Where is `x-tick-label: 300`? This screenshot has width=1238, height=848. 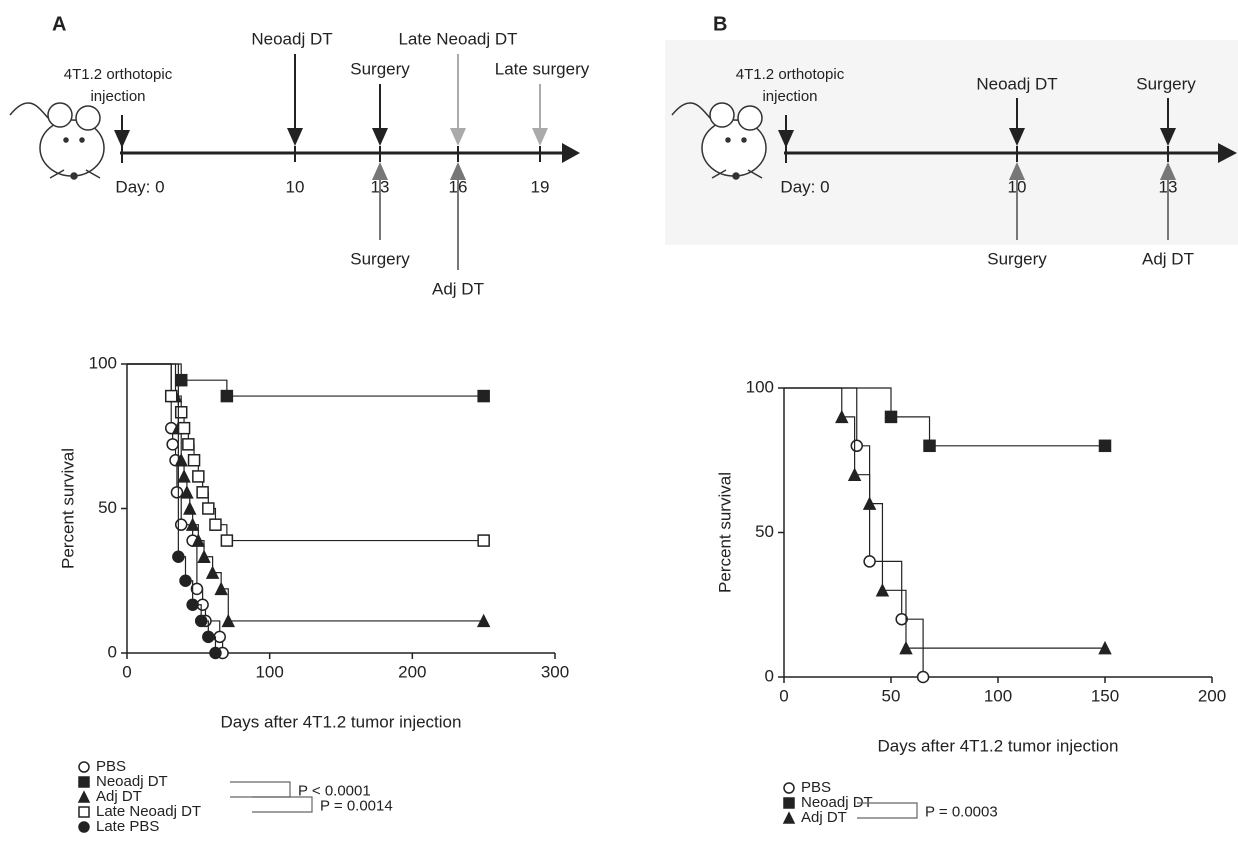
x-tick-label: 300 is located at coordinates (555, 671).